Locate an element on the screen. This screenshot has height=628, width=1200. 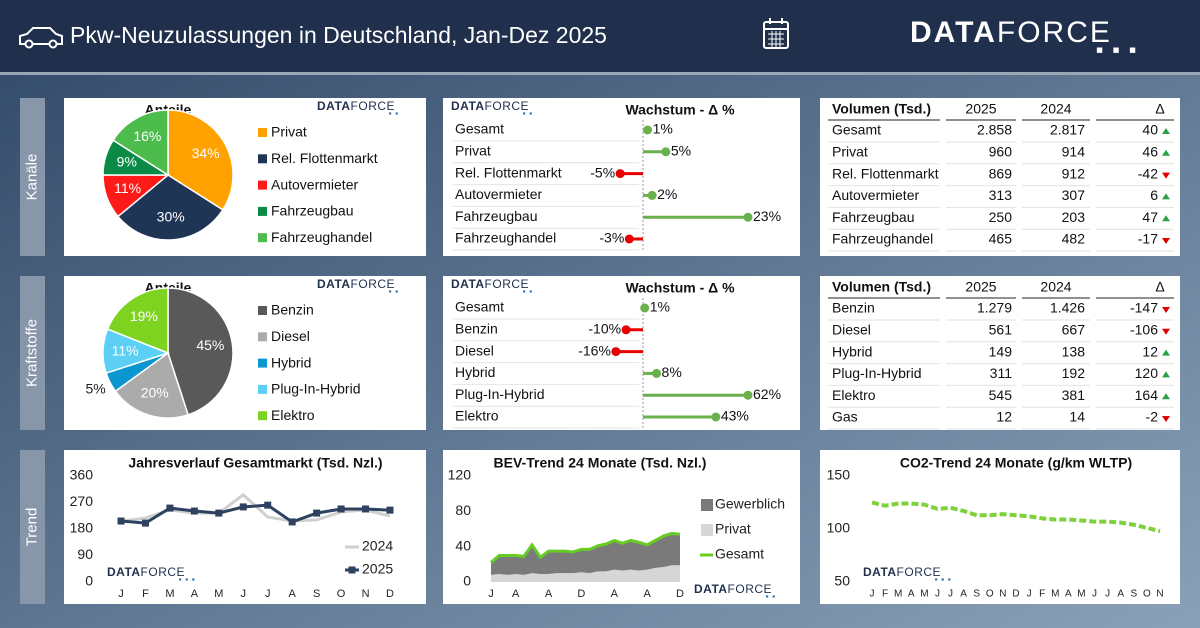
table-cell: 250 is located at coordinates (1001, 217).